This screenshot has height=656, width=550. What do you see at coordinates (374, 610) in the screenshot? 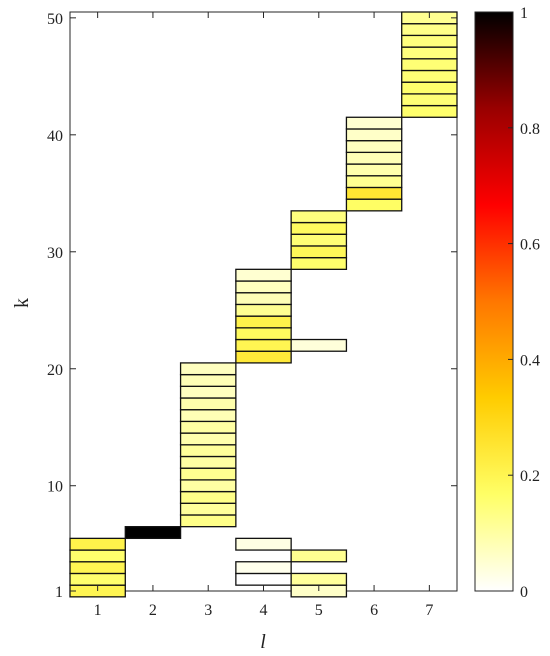
I see `x-tick-label: 6` at bounding box center [374, 610].